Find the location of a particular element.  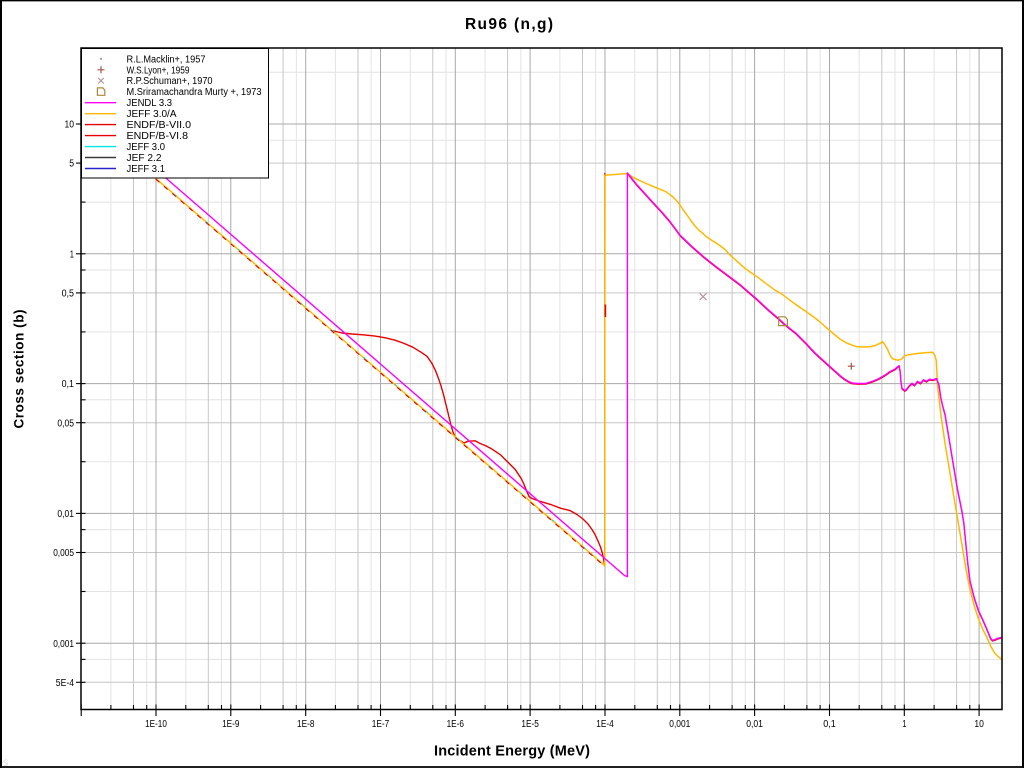

svg-text: JEF 2.2 is located at coordinates (144, 158).